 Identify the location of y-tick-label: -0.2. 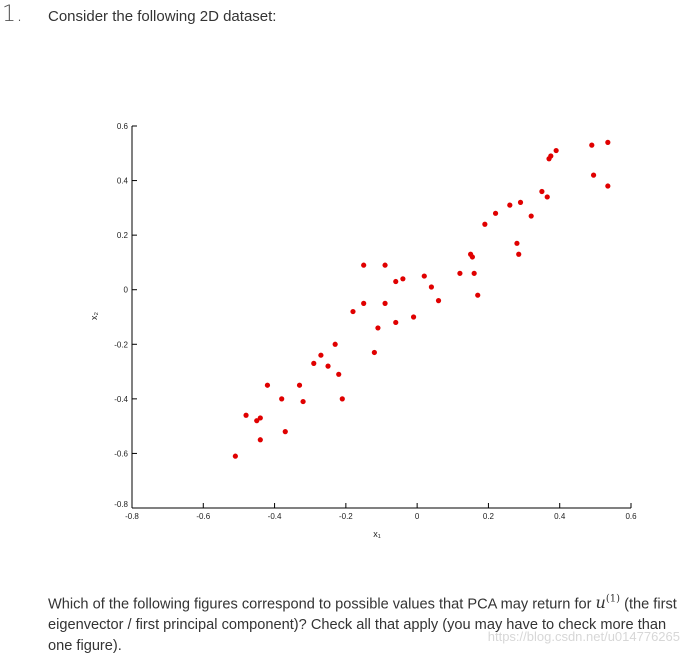
(121, 344).